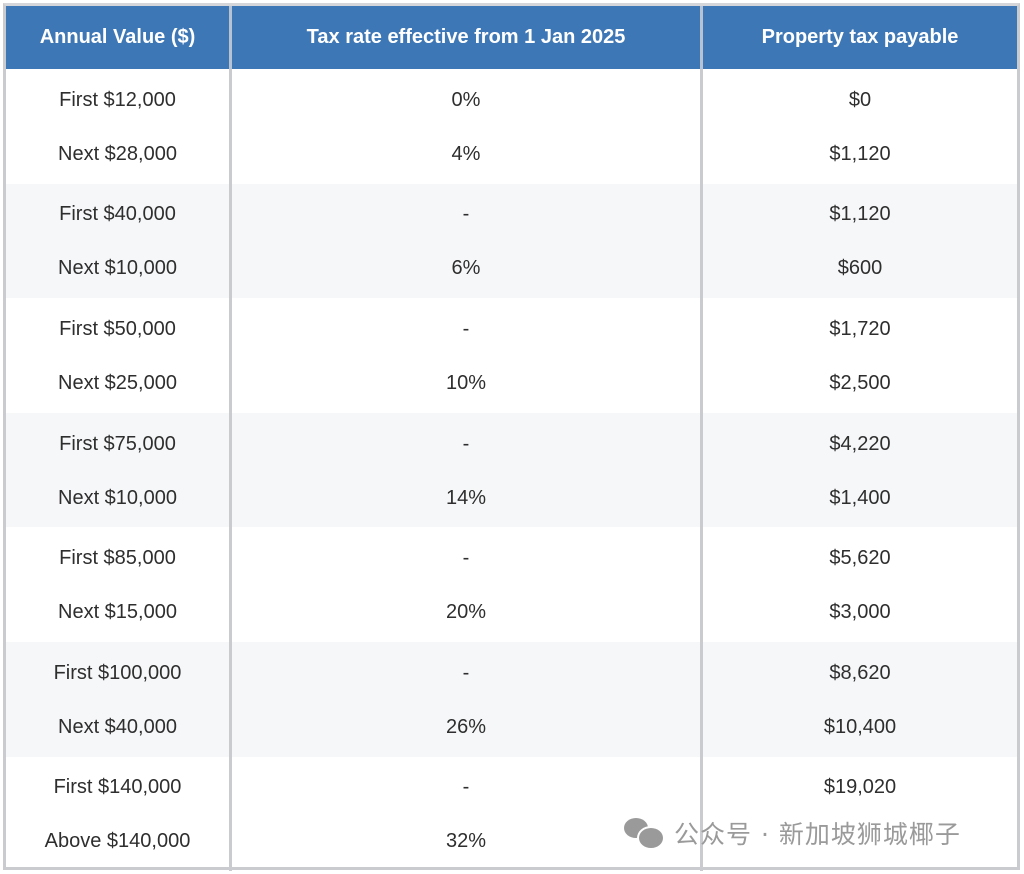 The height and width of the screenshot is (874, 1024). Describe the element at coordinates (117, 37) in the screenshot. I see `header-annual-value: Annual Value ($)` at that location.